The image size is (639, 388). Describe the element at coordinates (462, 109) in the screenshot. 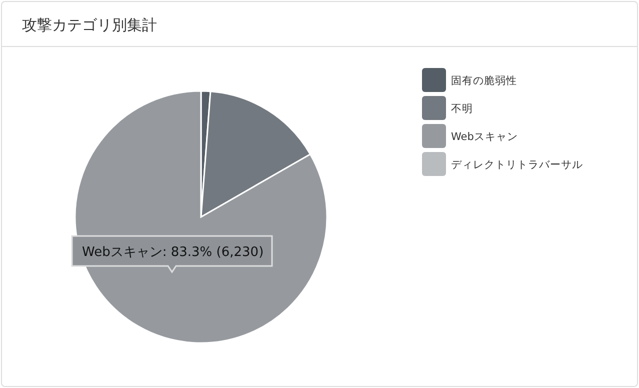

I see `legend-label: 不明` at that location.